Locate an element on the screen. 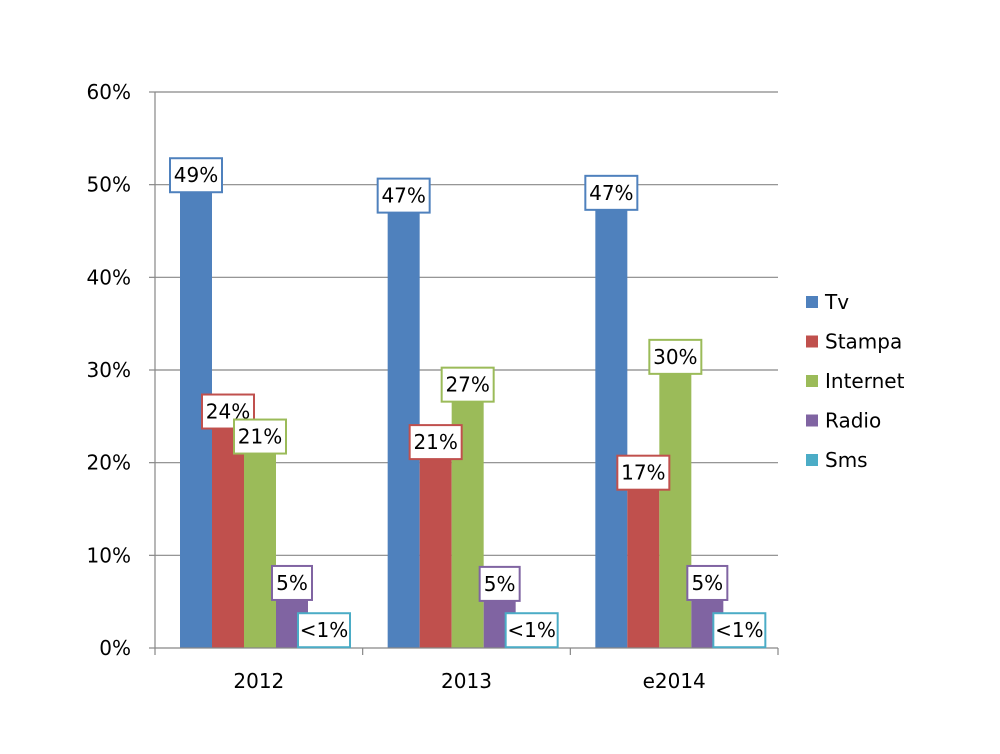 The width and height of the screenshot is (1000, 754). data-label-tv: 49% is located at coordinates (196, 175).